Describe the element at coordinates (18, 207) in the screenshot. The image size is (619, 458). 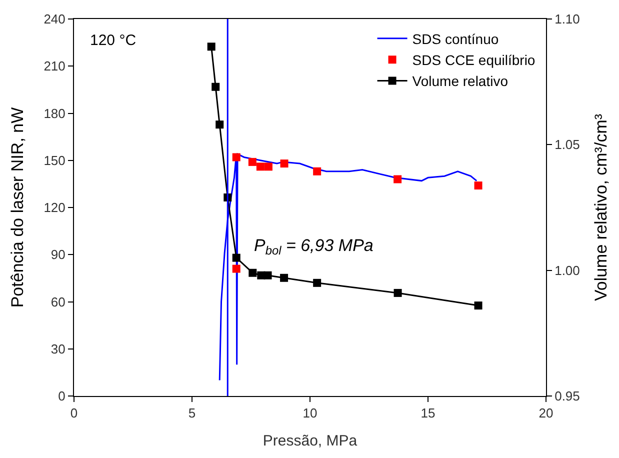
I see `y-axis-title: Potência do laser NIR, nW` at that location.